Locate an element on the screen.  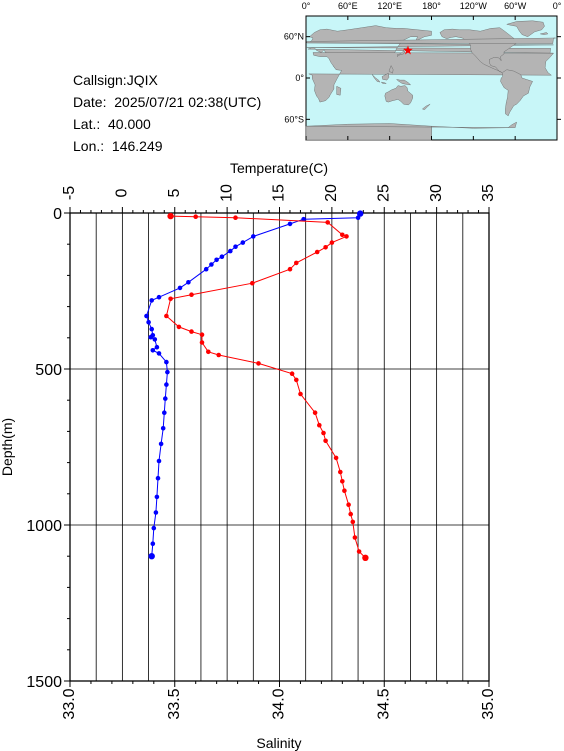
map-lon-label: 120°W is located at coordinates (474, 6).